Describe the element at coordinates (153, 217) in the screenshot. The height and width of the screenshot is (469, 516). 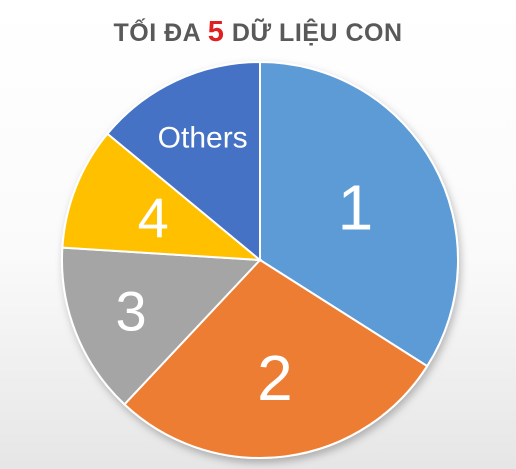
I see `pie-label-4: 4` at that location.